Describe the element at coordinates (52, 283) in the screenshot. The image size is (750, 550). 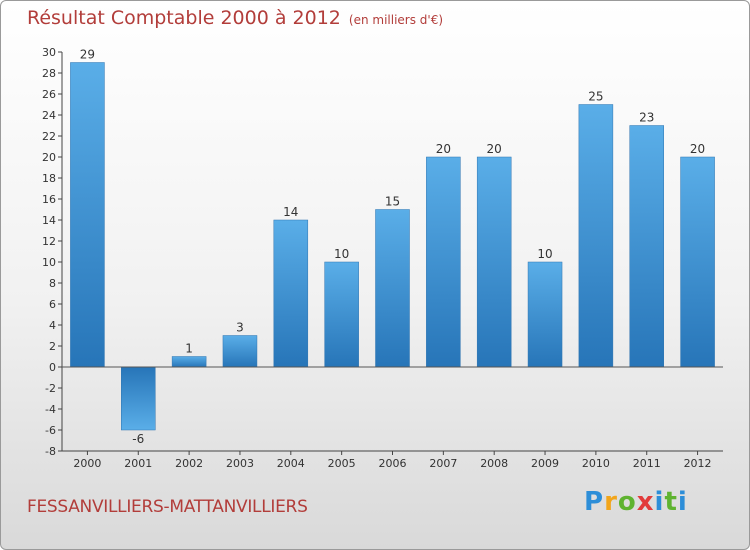
I see `y-tick-label: 8` at that location.